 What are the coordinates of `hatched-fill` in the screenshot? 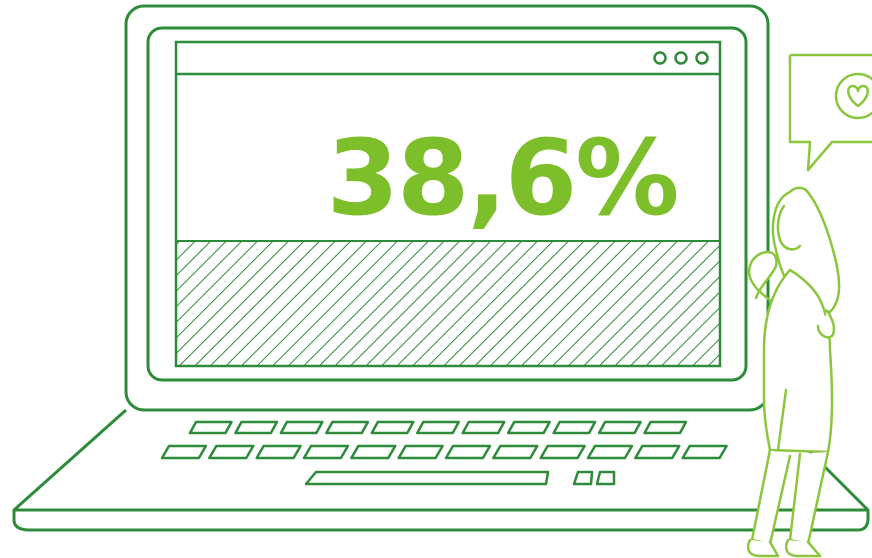 It's located at (448, 303).